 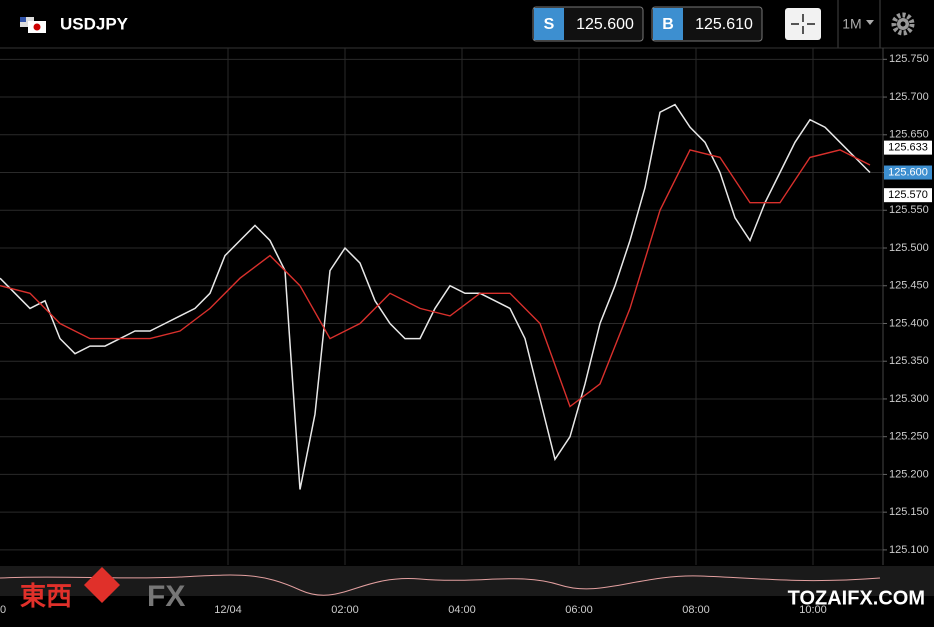 I want to click on y-tick-label: 125.750, so click(x=909, y=59).